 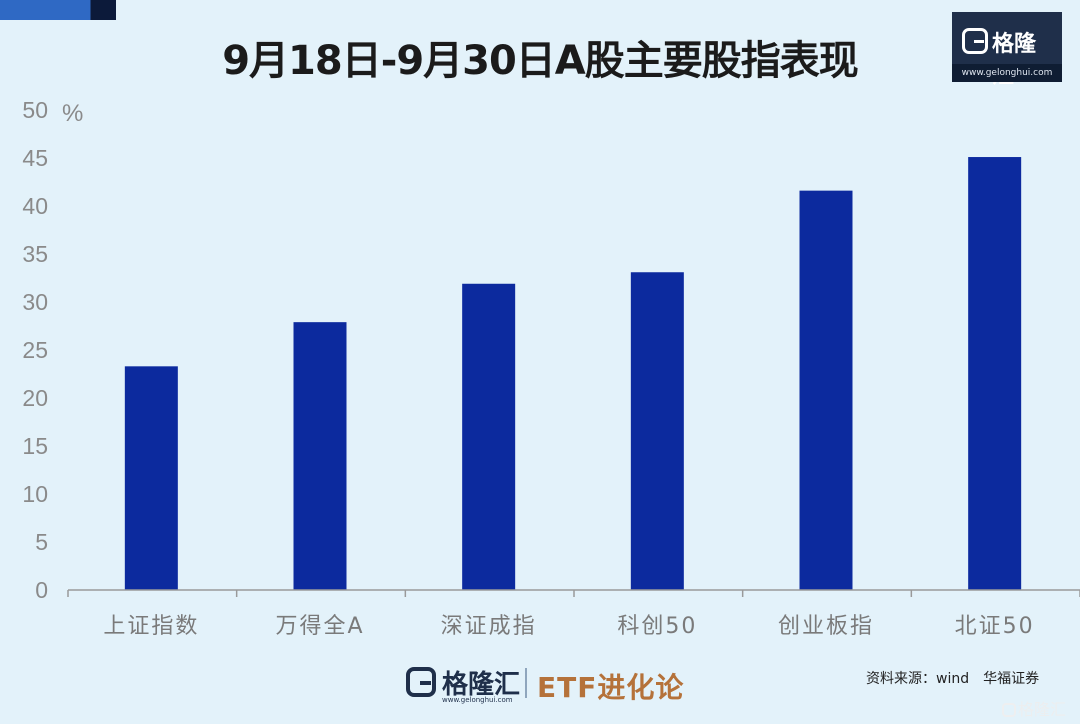 I want to click on y-tick-label: 25, so click(x=35, y=350).